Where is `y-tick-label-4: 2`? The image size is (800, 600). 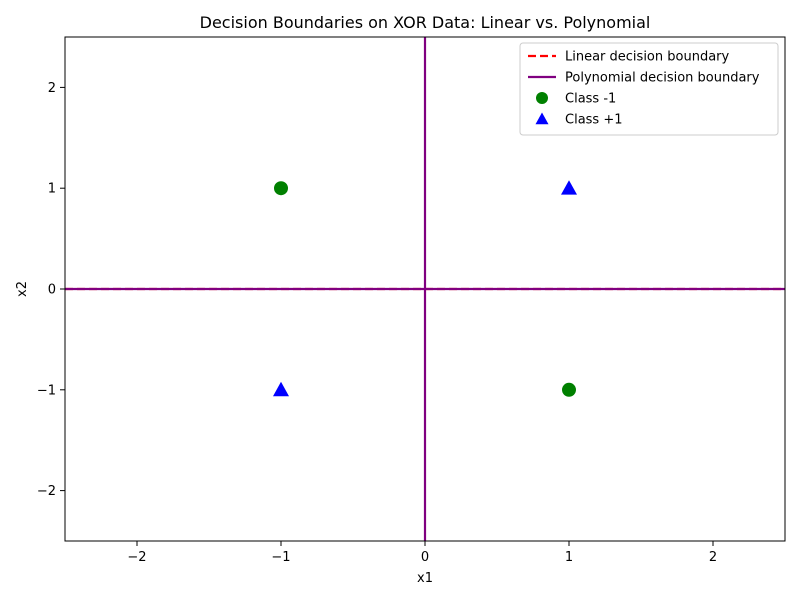
y-tick-label-4: 2 is located at coordinates (52, 88).